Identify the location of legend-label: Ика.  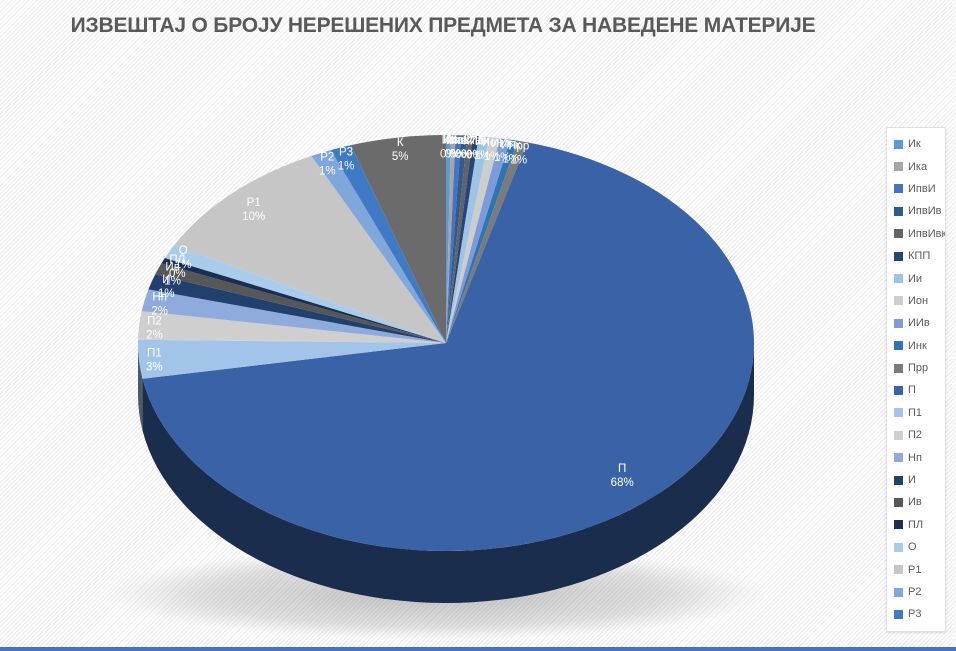
(918, 166).